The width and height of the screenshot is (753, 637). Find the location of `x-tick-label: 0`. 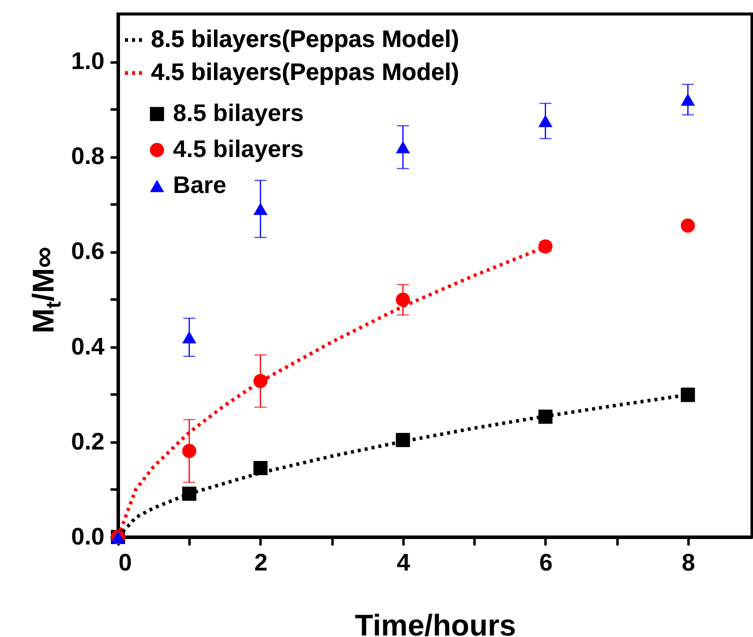

x-tick-label: 0 is located at coordinates (125, 563).